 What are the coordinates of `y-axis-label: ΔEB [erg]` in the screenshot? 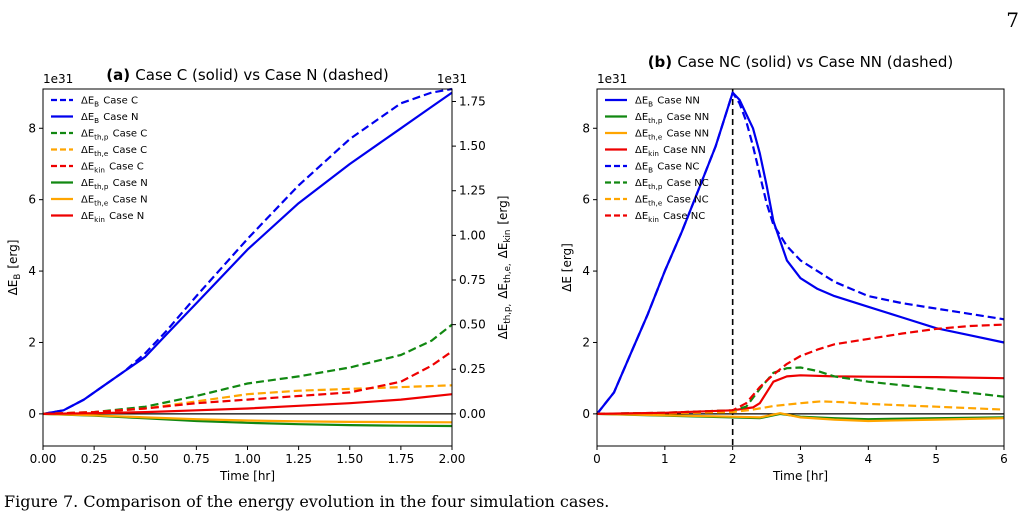 It's located at (14, 268).